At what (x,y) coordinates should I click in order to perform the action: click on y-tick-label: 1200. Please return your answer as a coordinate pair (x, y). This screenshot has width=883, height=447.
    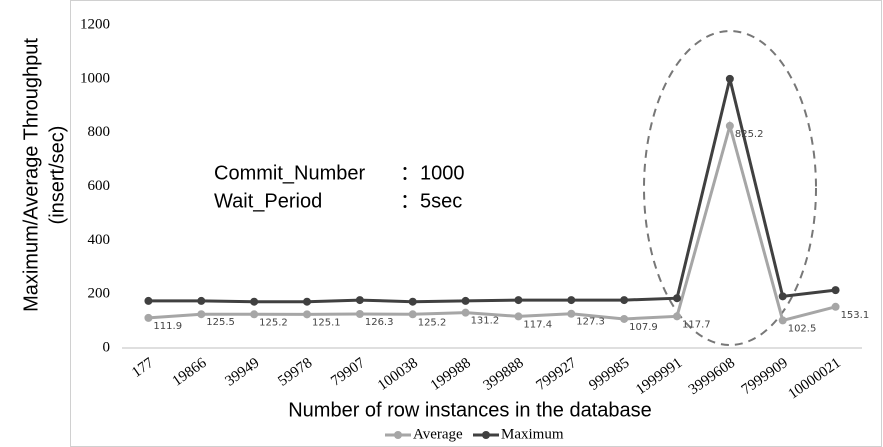
    Looking at the image, I should click on (95, 24).